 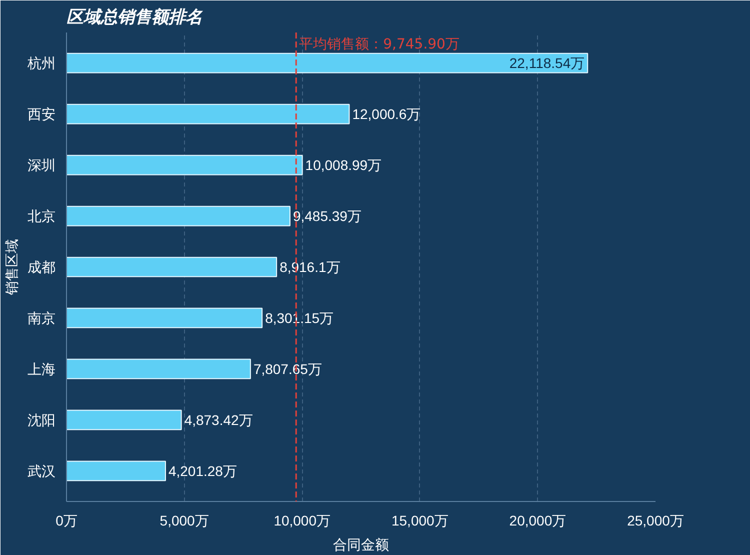 I want to click on data-label: 4,873.42万, so click(x=218, y=420).